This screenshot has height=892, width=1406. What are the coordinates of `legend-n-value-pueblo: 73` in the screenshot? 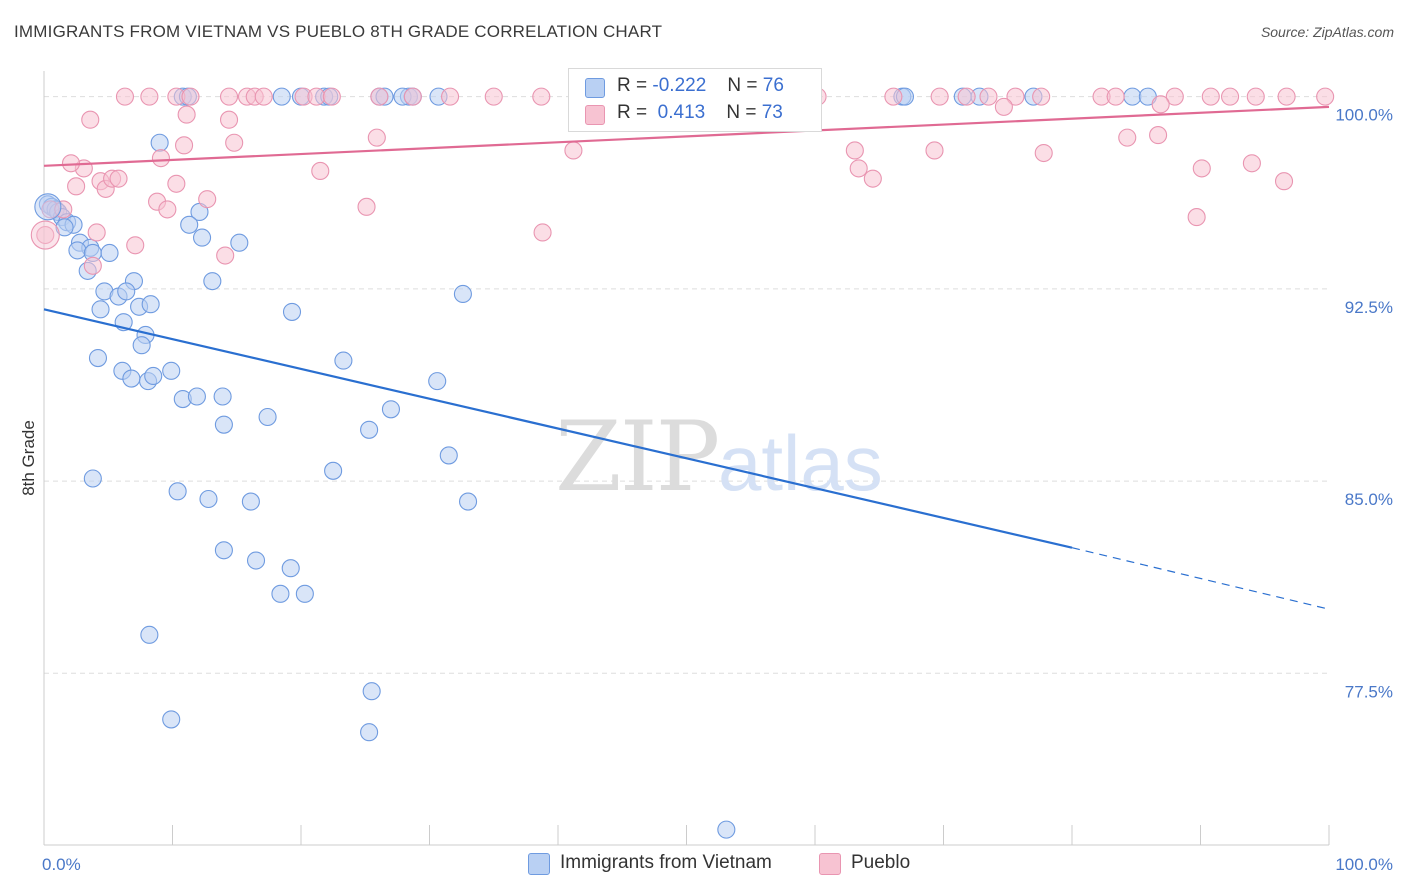 It's located at (772, 112).